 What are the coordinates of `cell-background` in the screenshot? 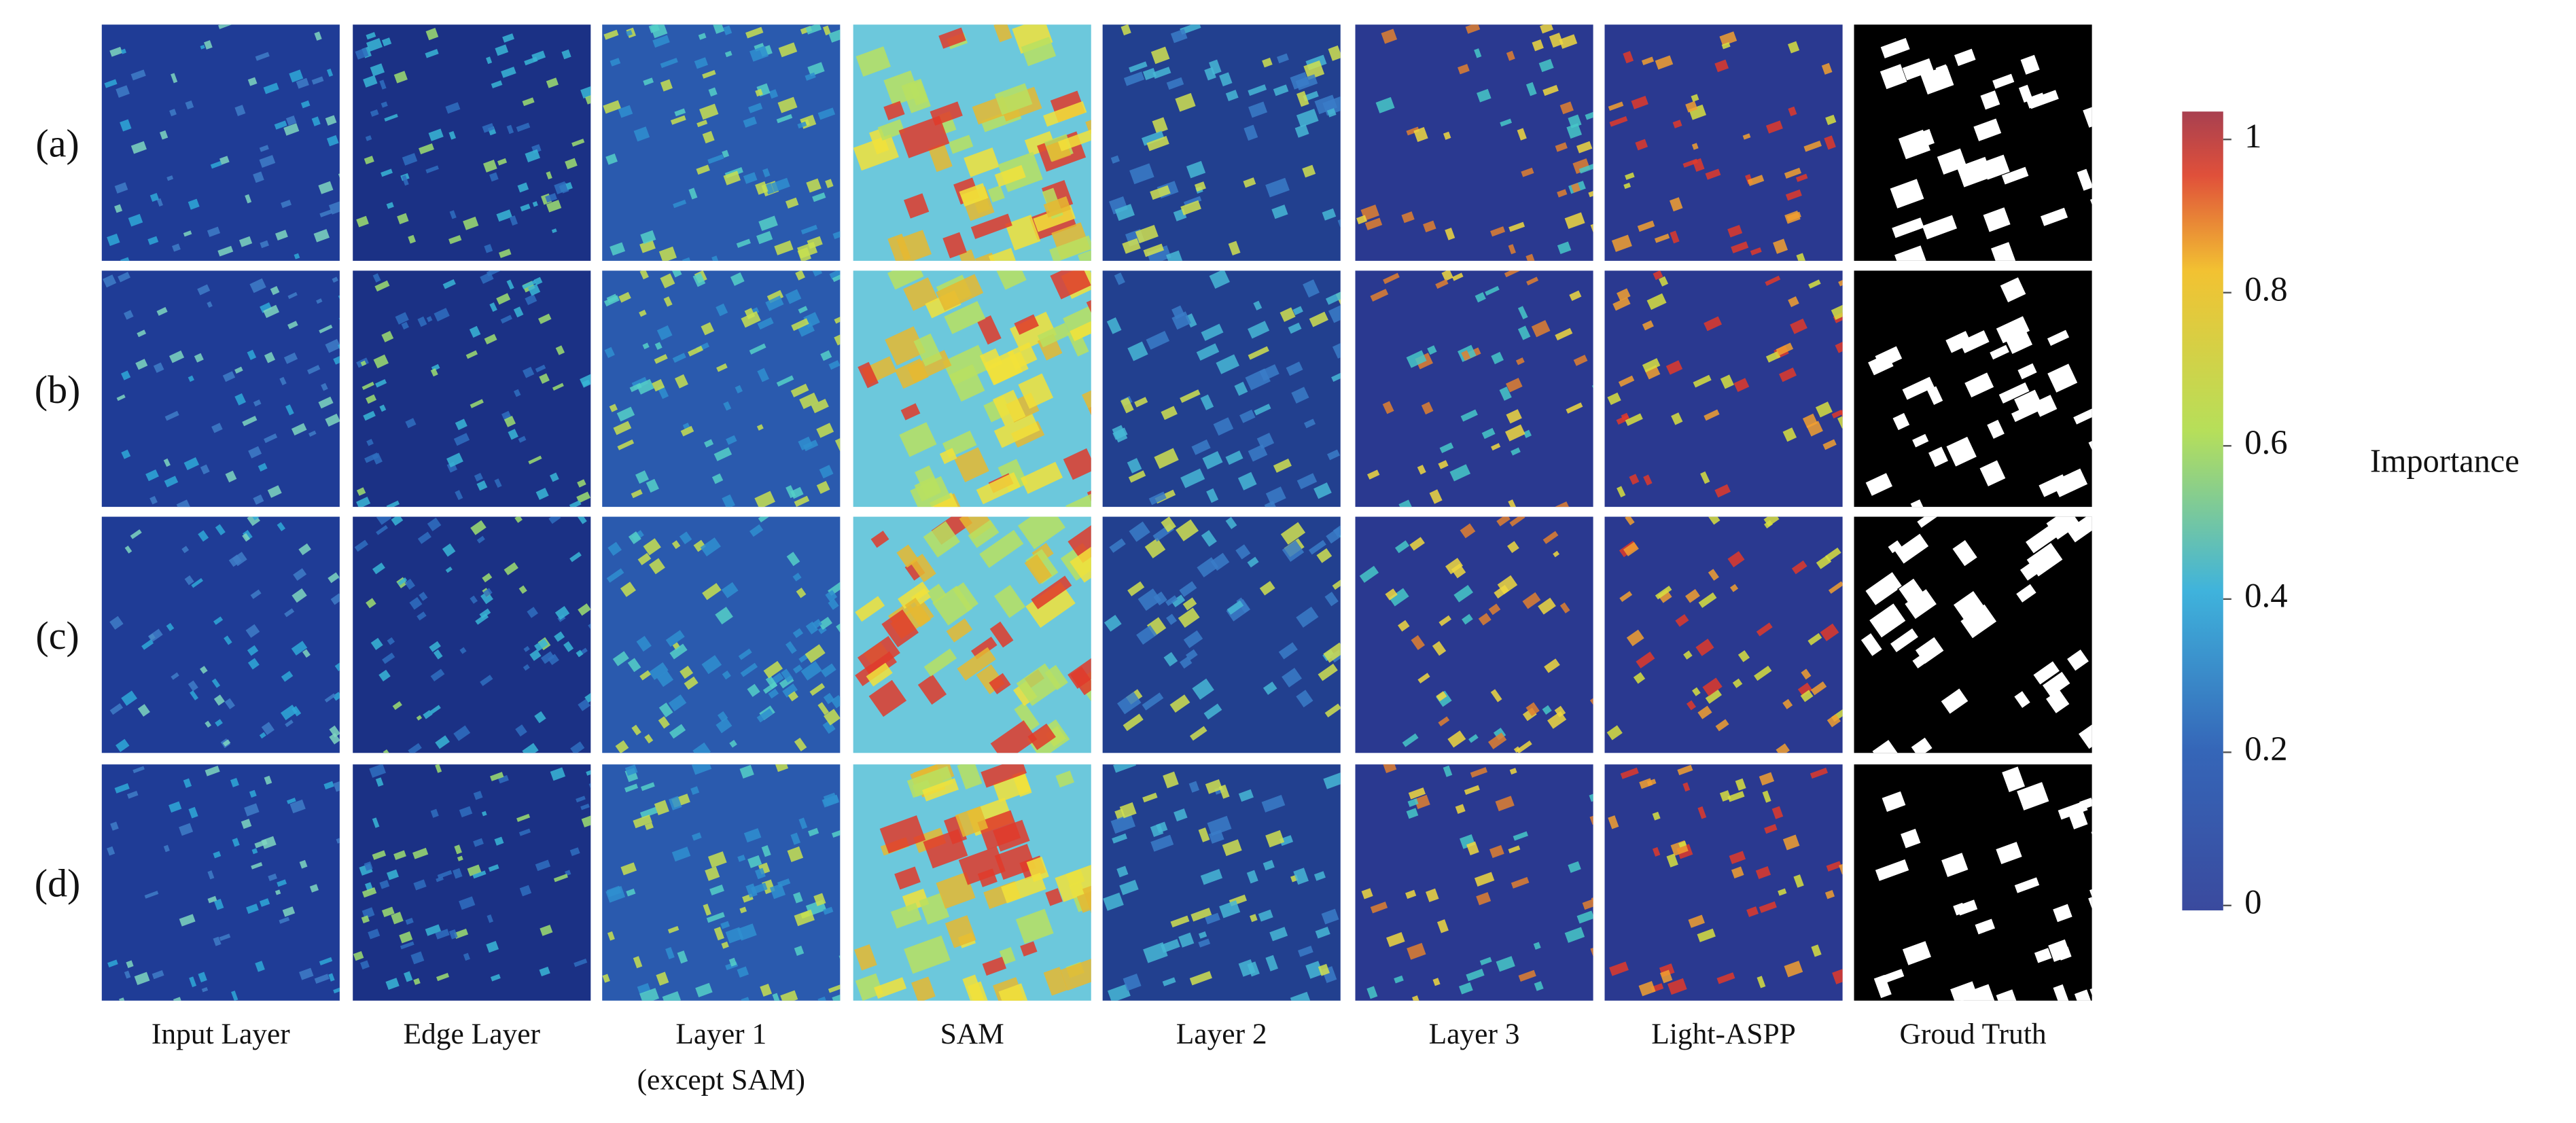 It's located at (972, 634).